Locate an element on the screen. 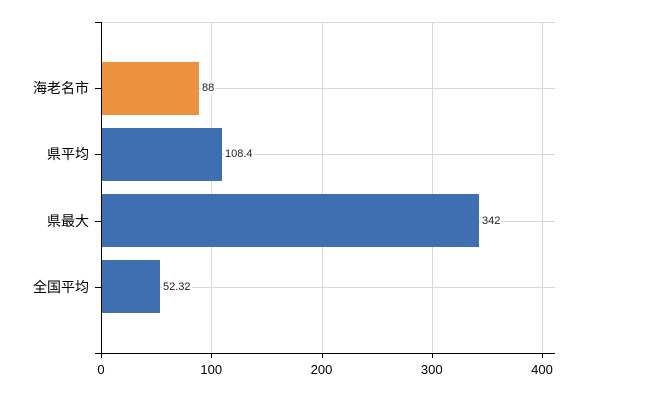  x-tick-label: 200 is located at coordinates (321, 369).